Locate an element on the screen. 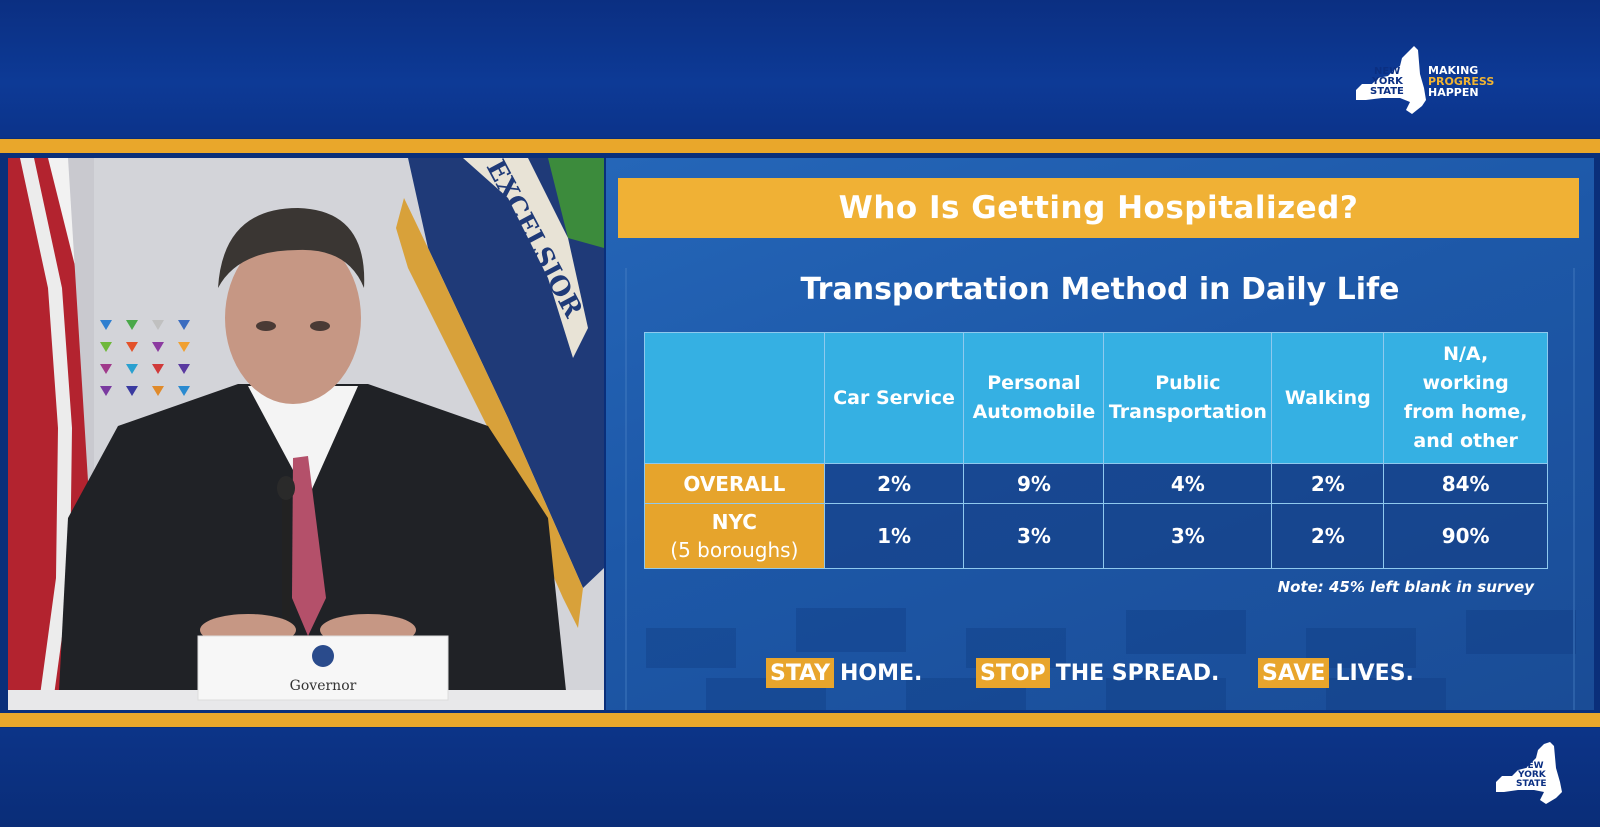 The height and width of the screenshot is (827, 1600). bottom-banner is located at coordinates (800, 777).